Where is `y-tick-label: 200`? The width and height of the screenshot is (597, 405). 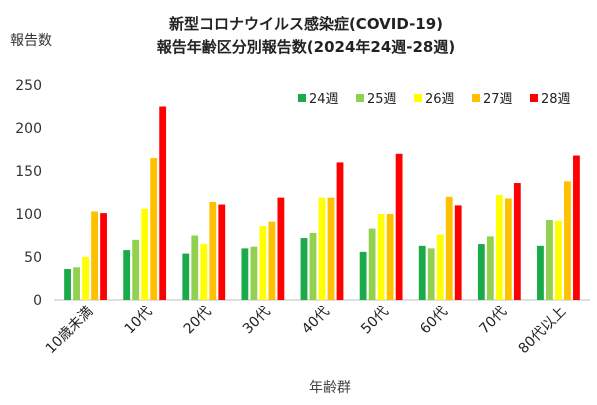
y-tick-label: 200 is located at coordinates (28, 129).